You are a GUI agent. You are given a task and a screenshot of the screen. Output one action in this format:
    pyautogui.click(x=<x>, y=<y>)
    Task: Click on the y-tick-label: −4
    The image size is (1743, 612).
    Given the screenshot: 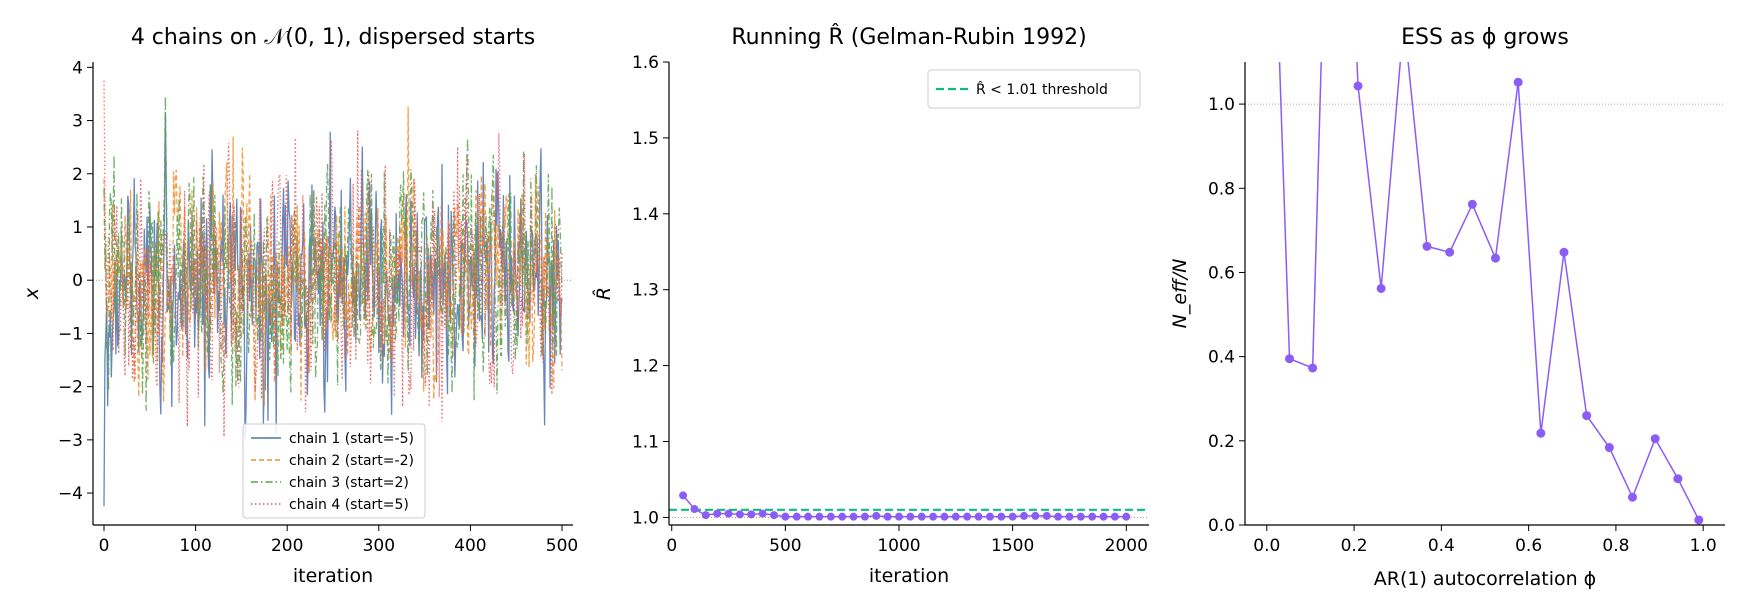 What is the action you would take?
    pyautogui.click(x=70, y=494)
    